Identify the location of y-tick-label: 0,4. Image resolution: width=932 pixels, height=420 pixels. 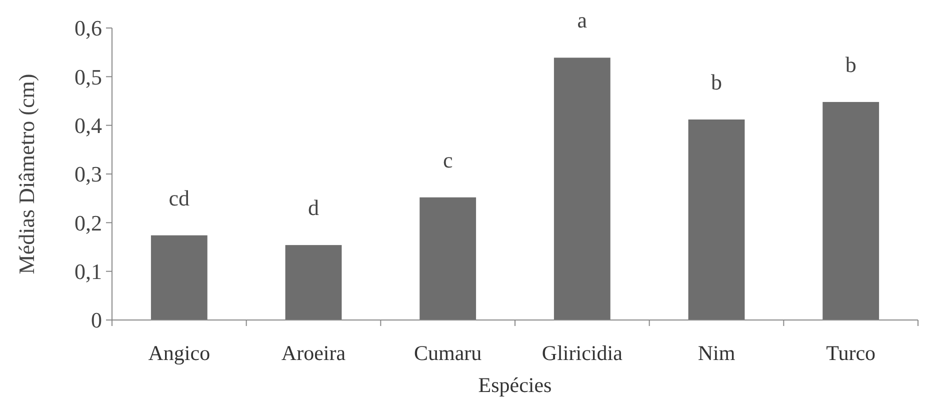
(88, 125).